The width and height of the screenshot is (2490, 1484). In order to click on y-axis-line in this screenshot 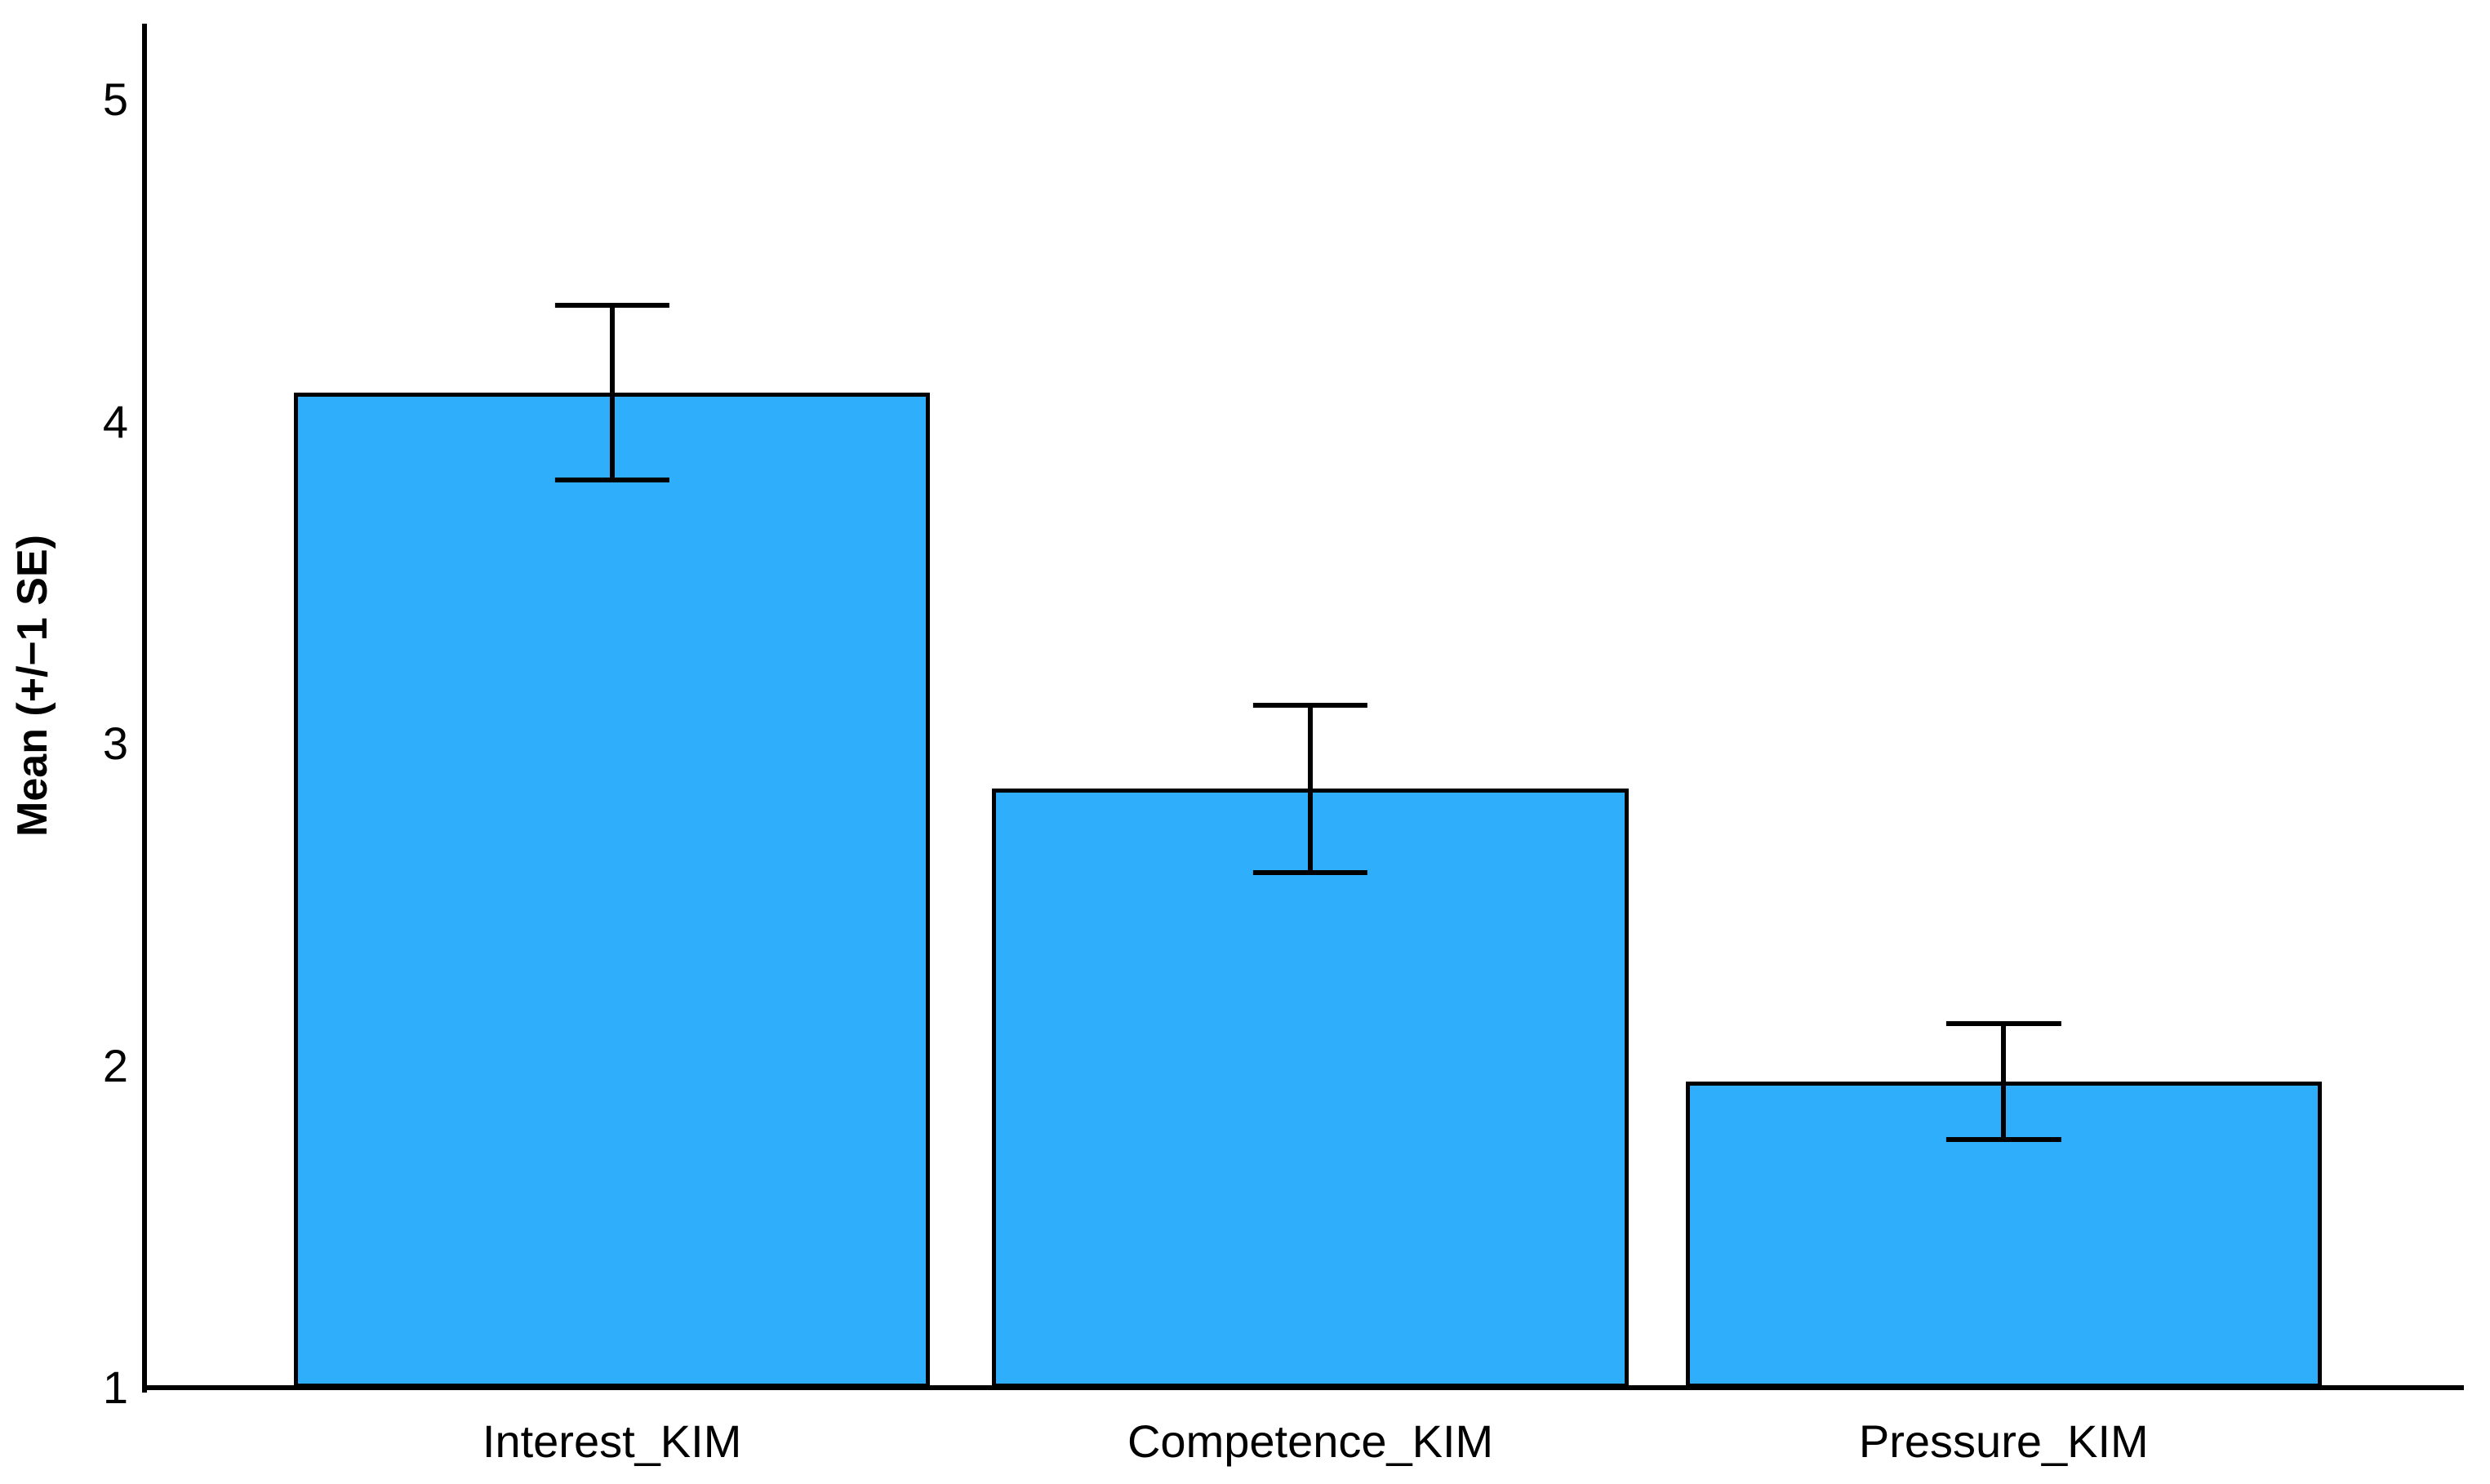, I will do `click(144, 708)`.